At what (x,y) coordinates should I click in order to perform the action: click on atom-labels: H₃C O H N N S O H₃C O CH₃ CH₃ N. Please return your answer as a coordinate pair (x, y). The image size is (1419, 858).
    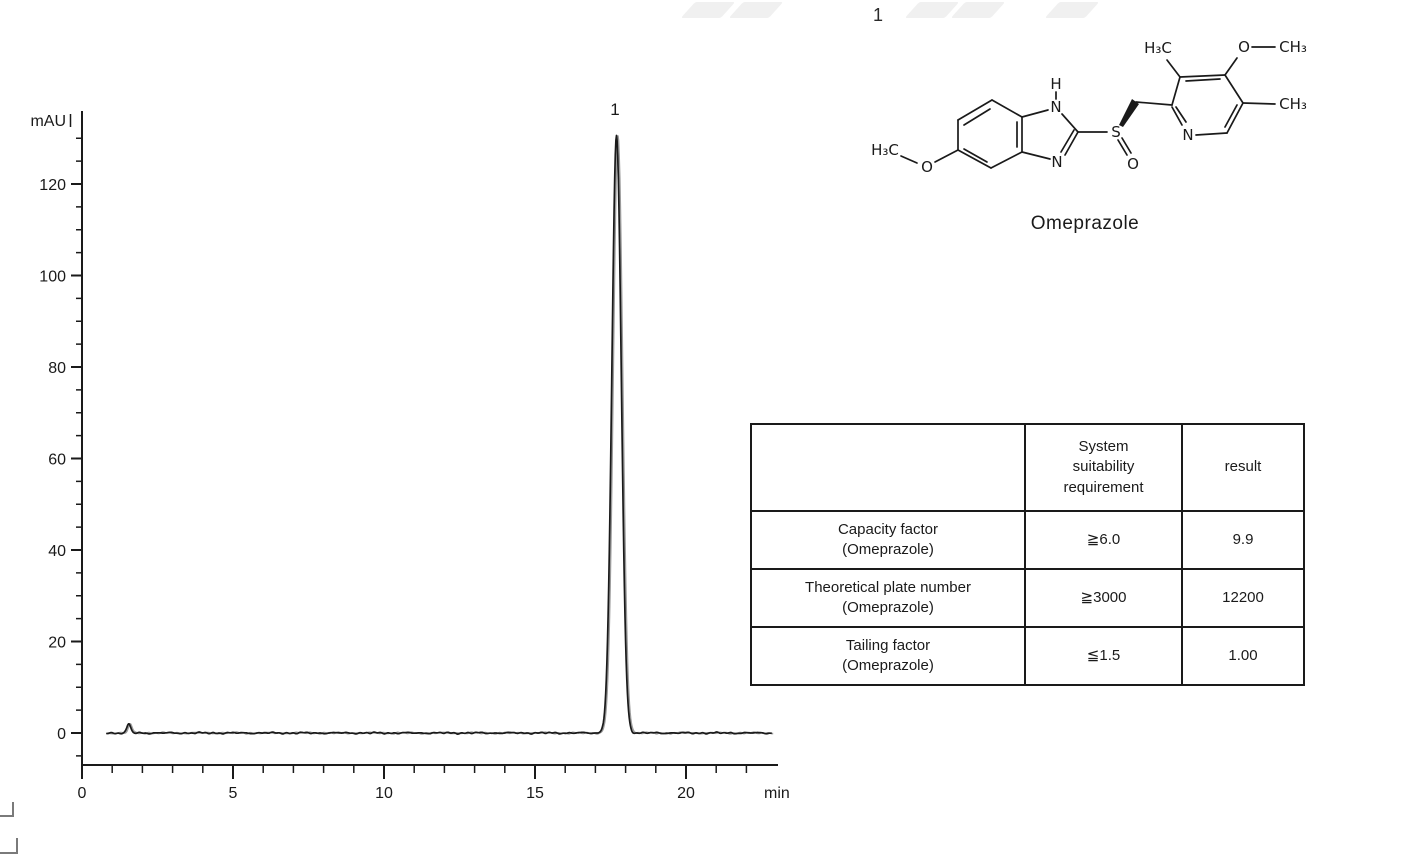
    Looking at the image, I should click on (1089, 107).